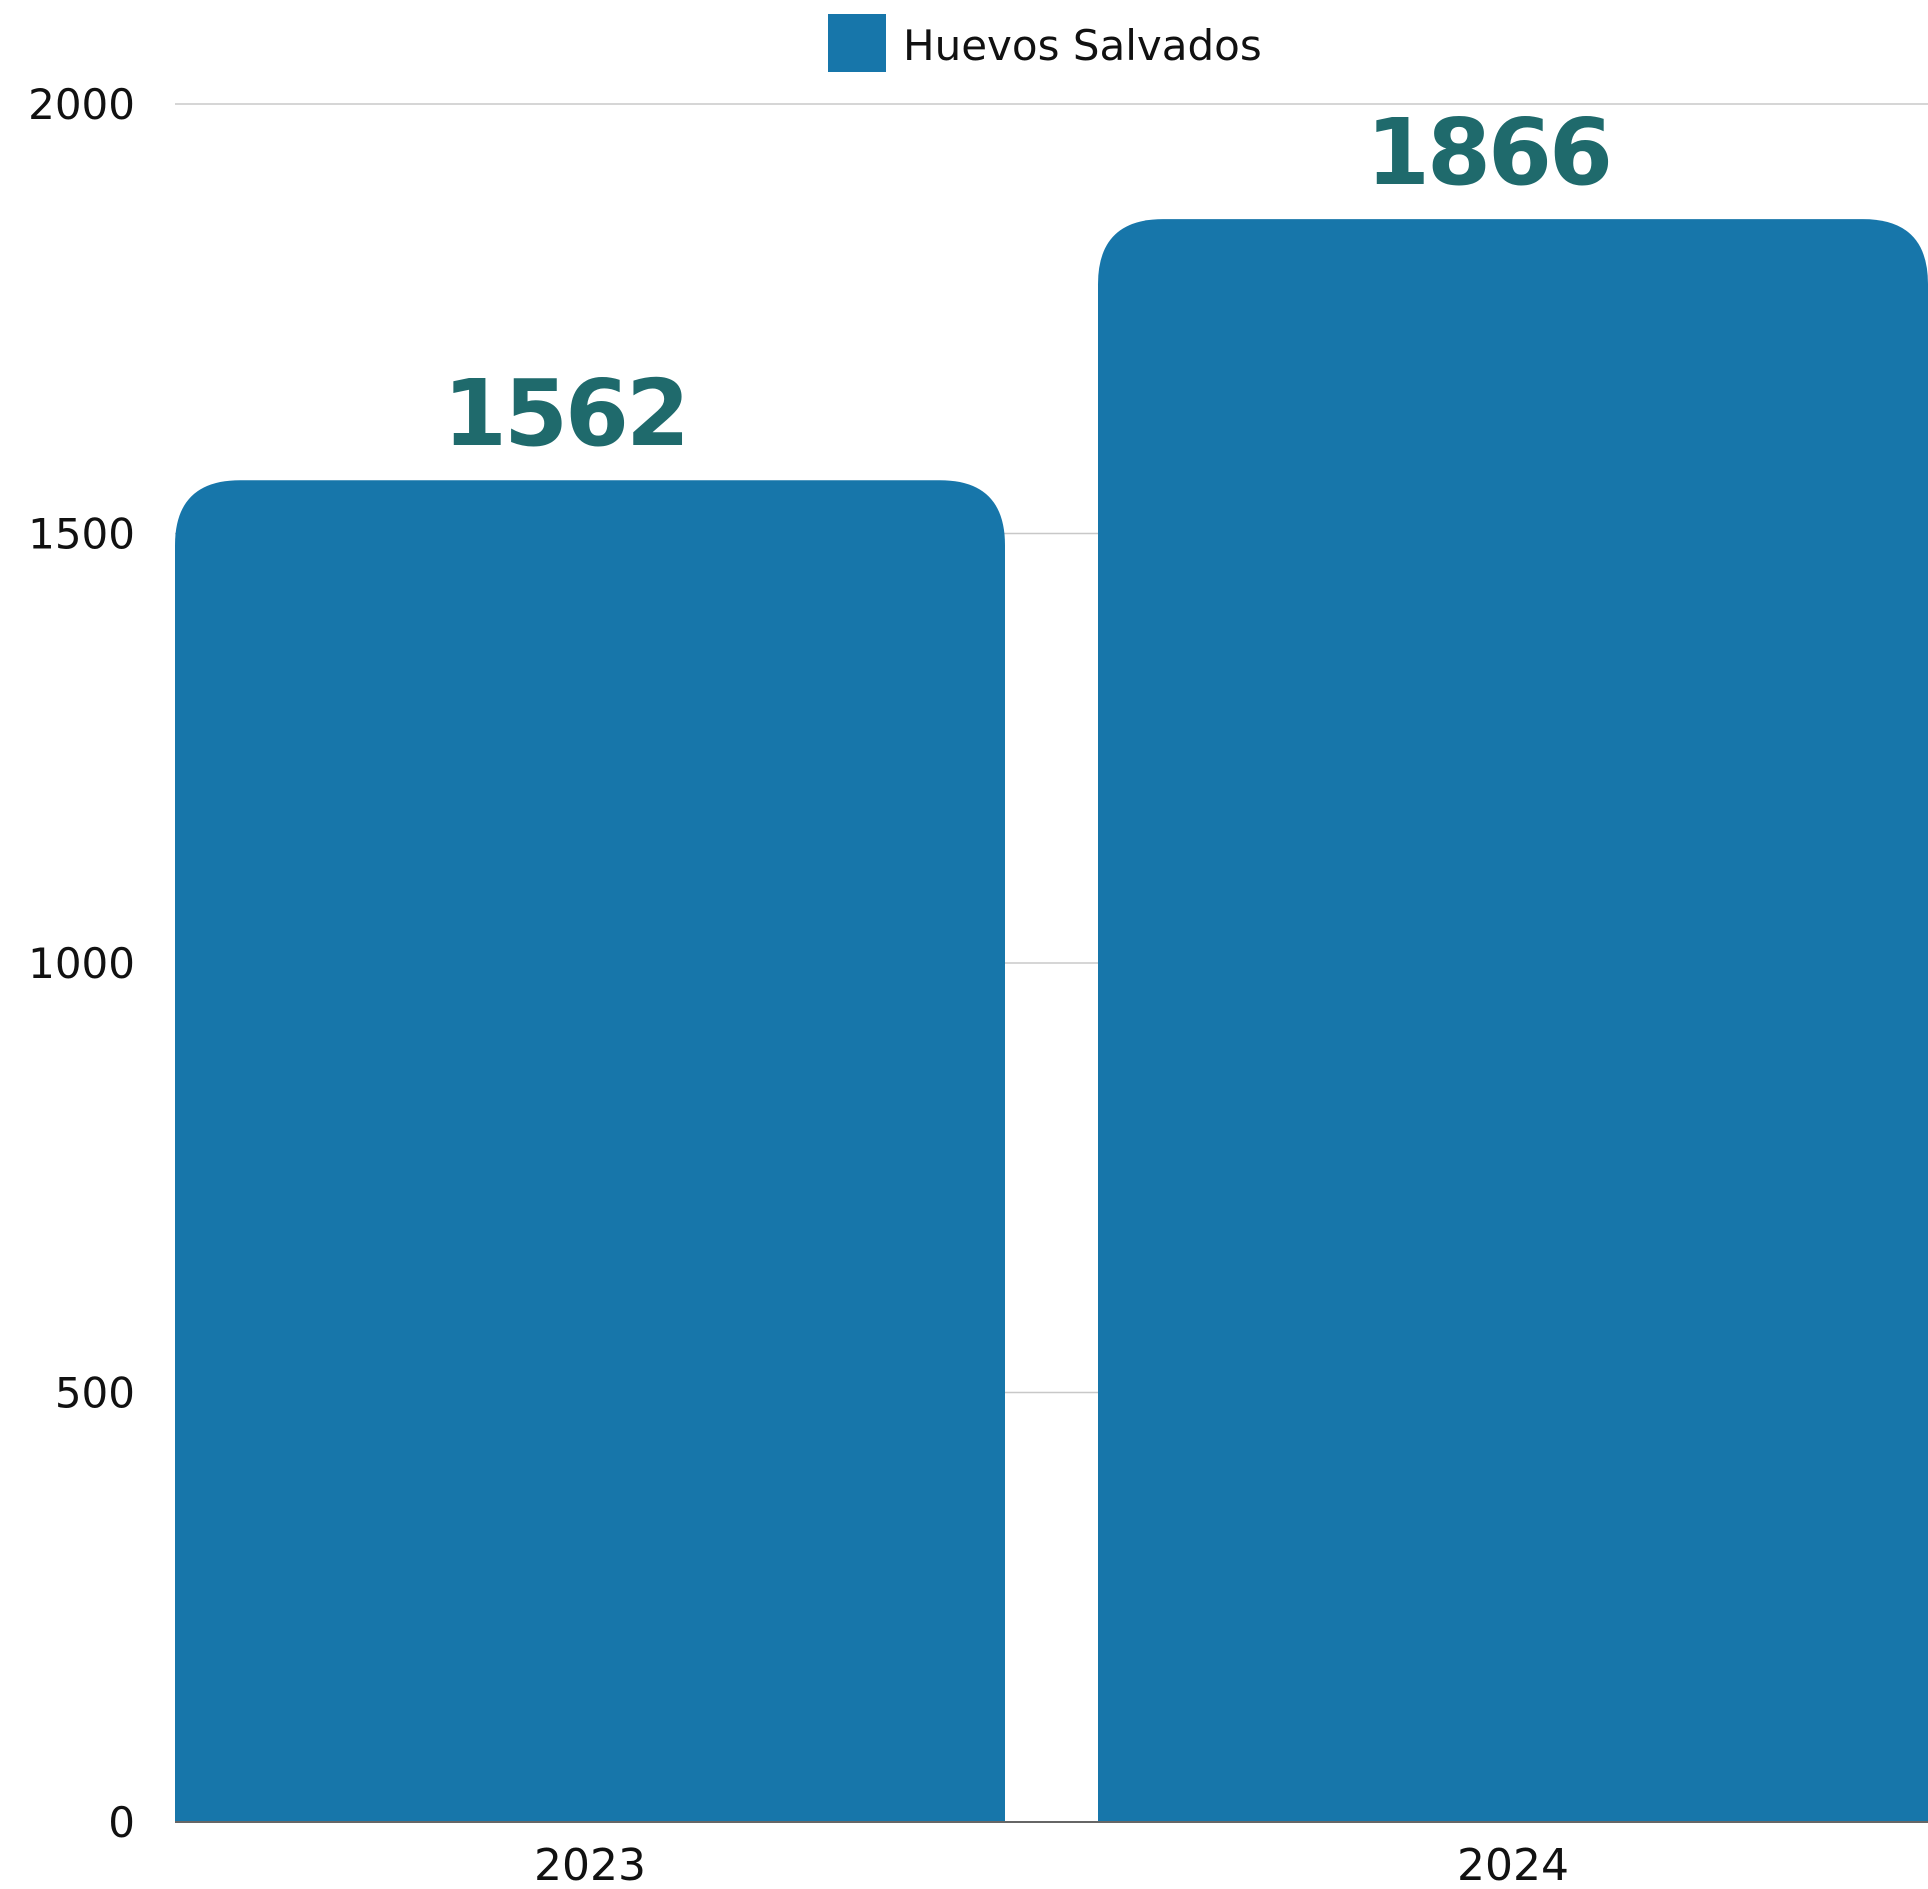 This screenshot has width=1928, height=1889. I want to click on x-tick-label: 2024, so click(1513, 1864).